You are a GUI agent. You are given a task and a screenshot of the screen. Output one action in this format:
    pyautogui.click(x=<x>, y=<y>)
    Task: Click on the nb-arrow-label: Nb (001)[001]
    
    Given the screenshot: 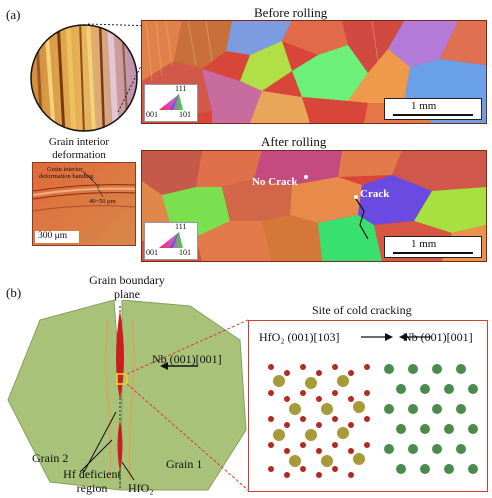 What is the action you would take?
    pyautogui.click(x=187, y=359)
    